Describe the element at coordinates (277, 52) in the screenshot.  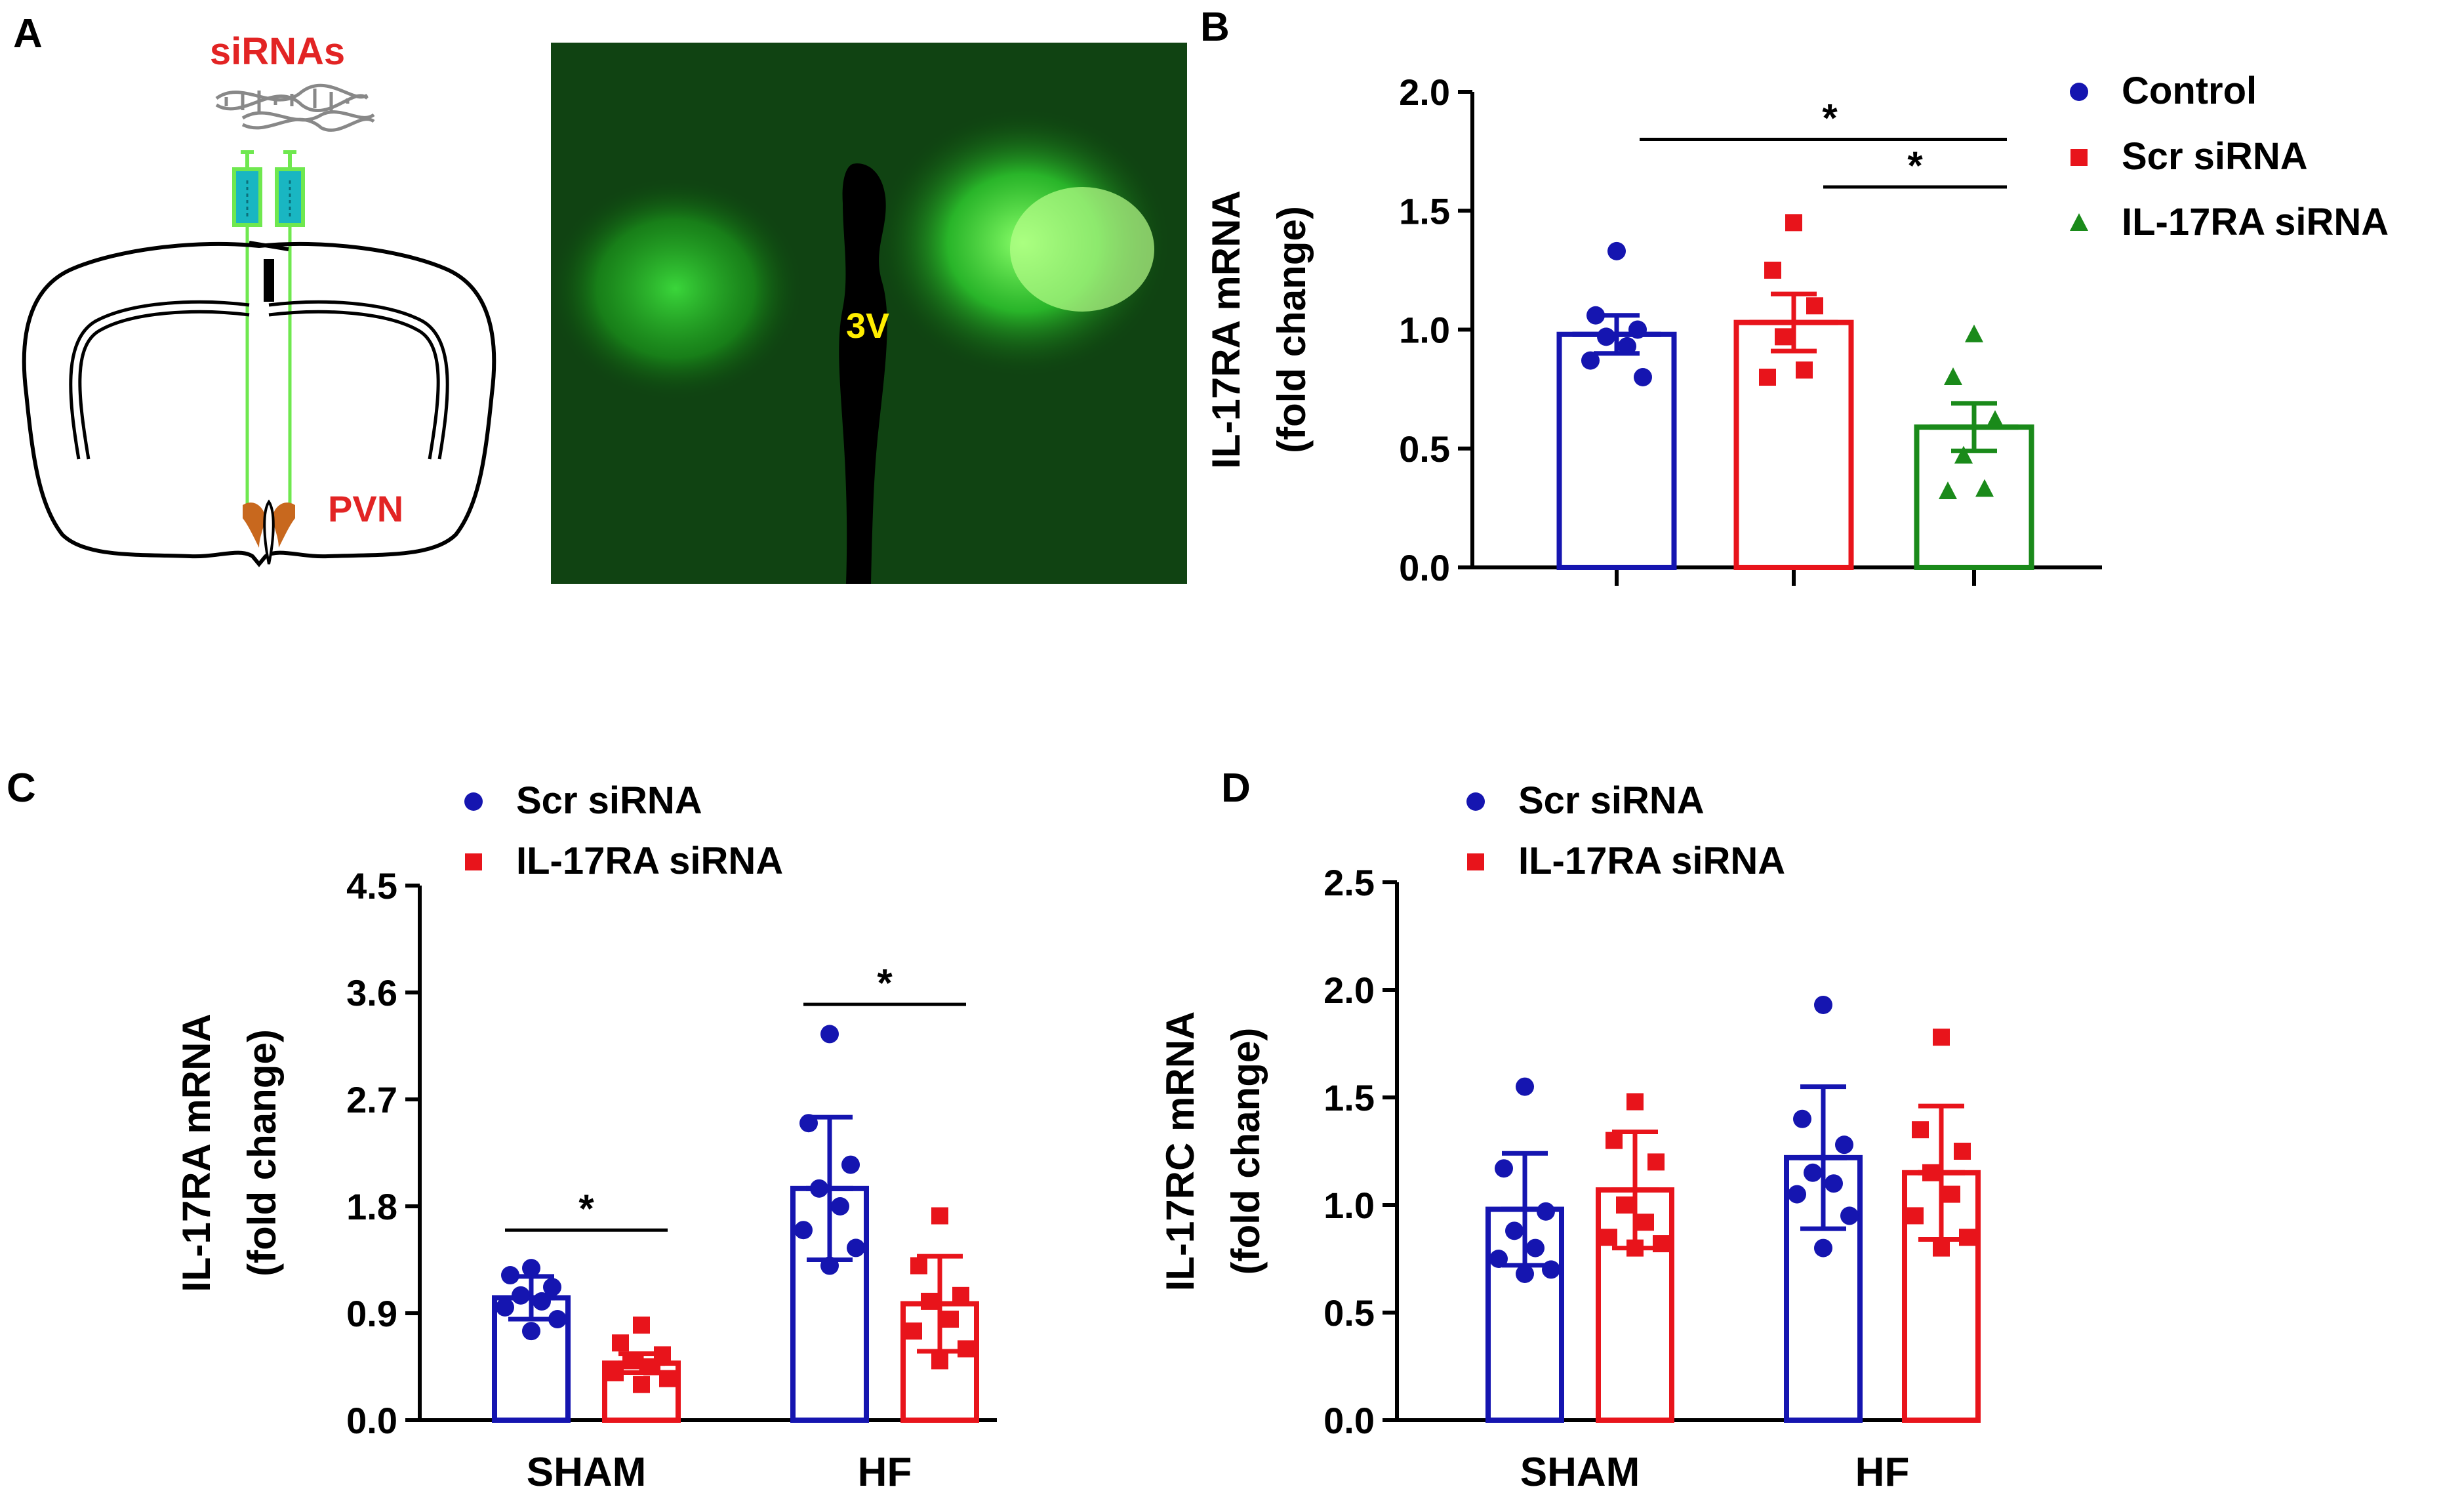
I see `sirnas-label: siRNAs` at that location.